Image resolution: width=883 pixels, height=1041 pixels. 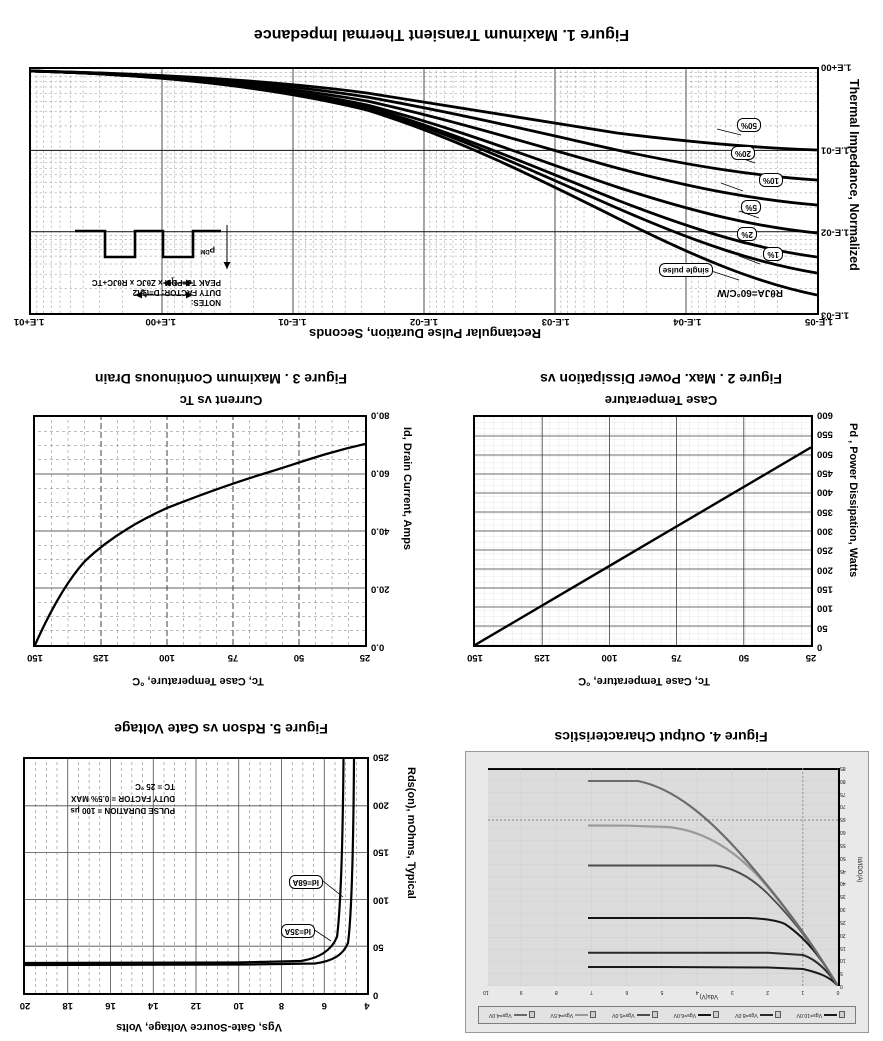 I want to click on figure-1-x-axis-title: Rectangular Pulse Duration, Seconds, so click(x=425, y=333).